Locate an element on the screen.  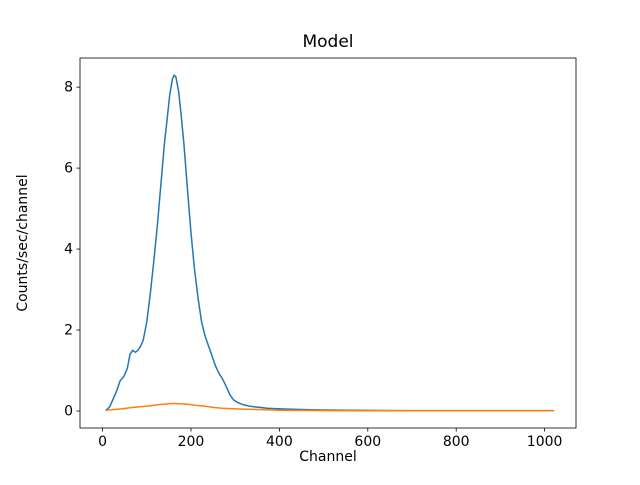
y-tick-label: 6 is located at coordinates (68, 169).